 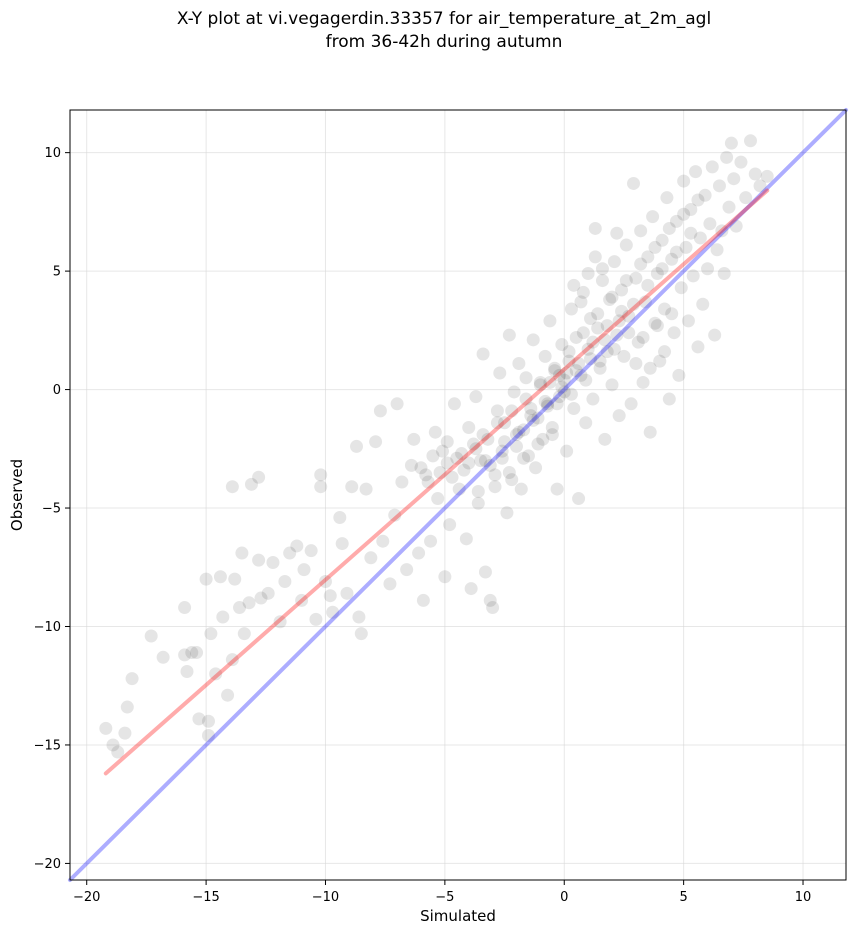 What do you see at coordinates (52, 153) in the screenshot?
I see `y-tick-label: 10` at bounding box center [52, 153].